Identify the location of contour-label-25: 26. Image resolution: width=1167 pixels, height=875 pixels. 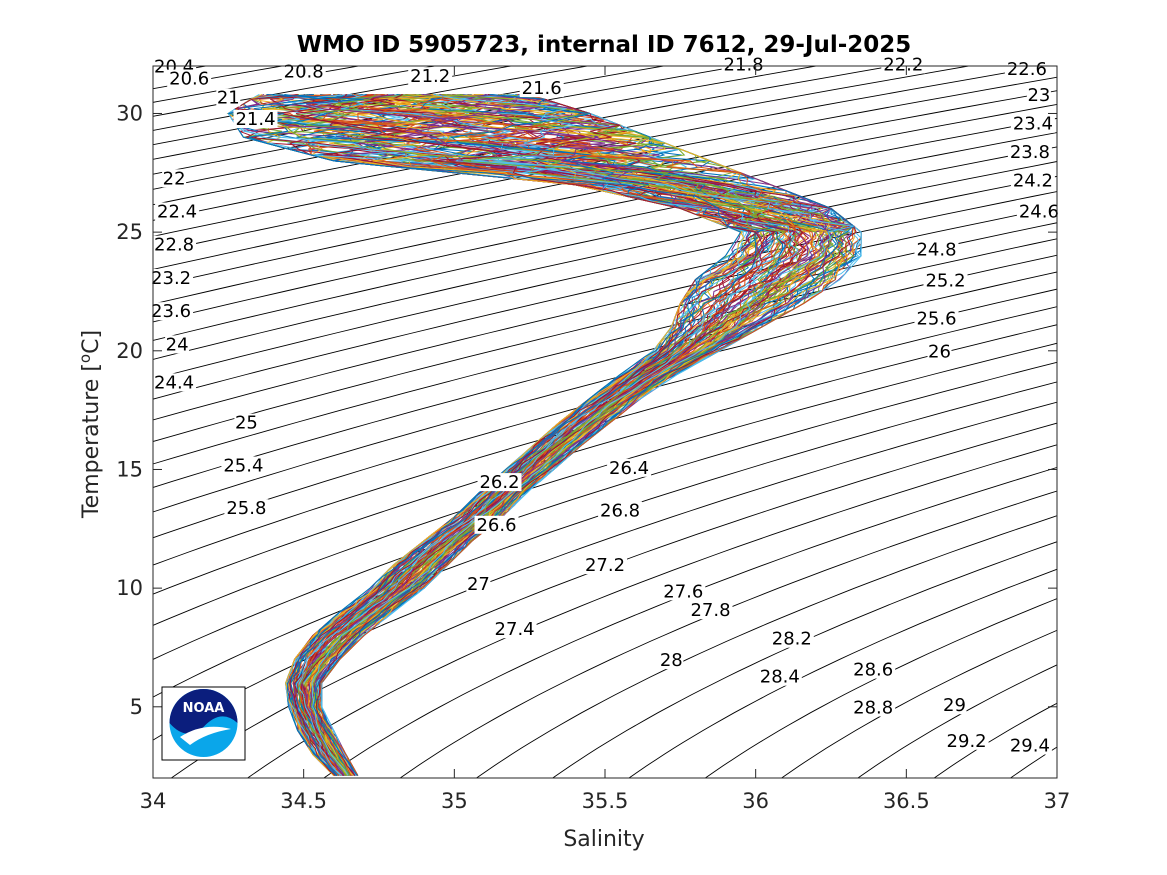
(939, 352).